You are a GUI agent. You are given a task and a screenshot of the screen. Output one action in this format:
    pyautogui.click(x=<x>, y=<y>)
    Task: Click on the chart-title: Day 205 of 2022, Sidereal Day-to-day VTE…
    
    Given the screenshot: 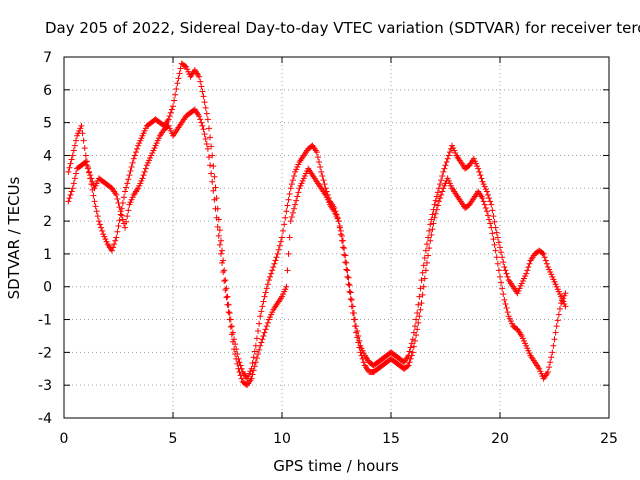 What is the action you would take?
    pyautogui.click(x=342, y=28)
    